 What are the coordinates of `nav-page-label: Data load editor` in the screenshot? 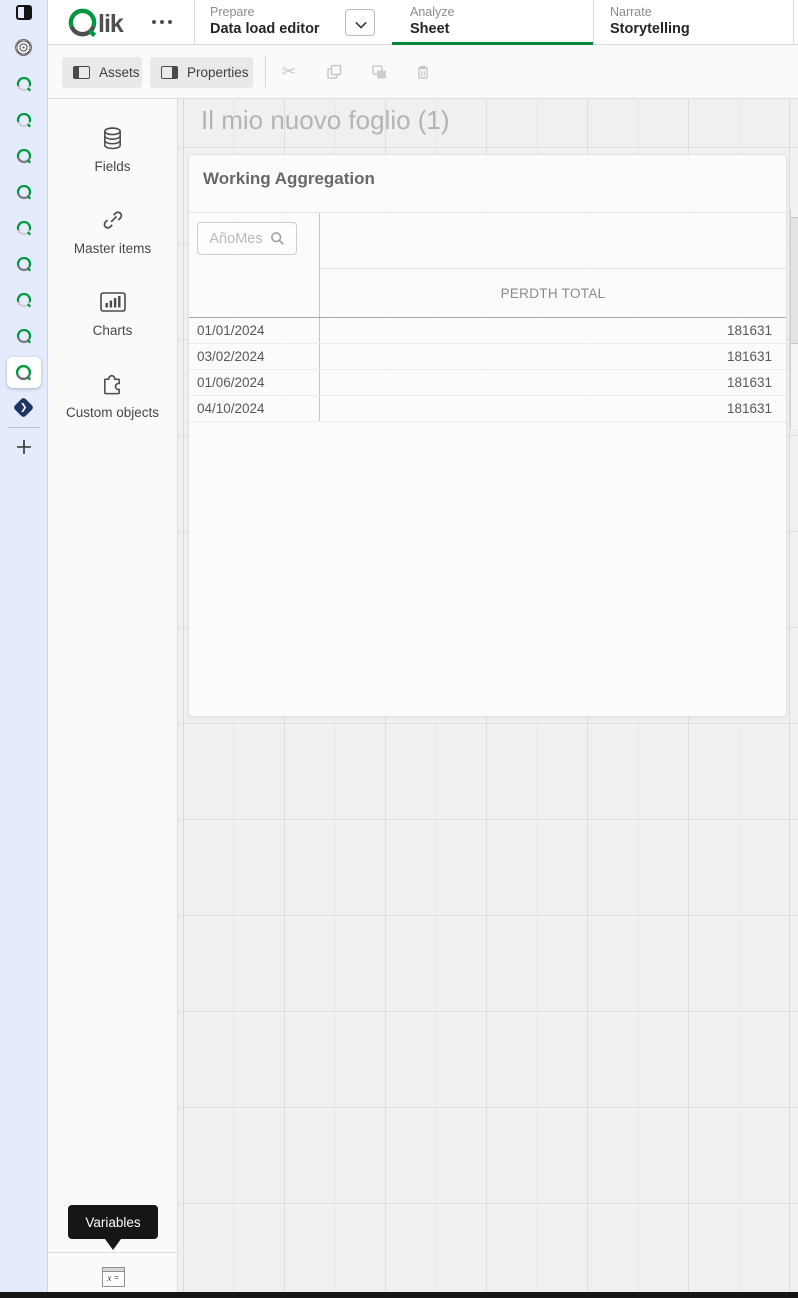 It's located at (265, 29).